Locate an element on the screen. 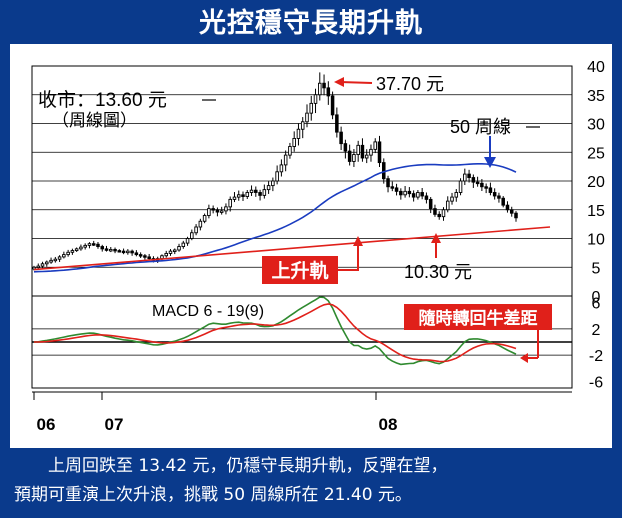  macd-label: 隨時轉回牛差距 is located at coordinates (478, 318).